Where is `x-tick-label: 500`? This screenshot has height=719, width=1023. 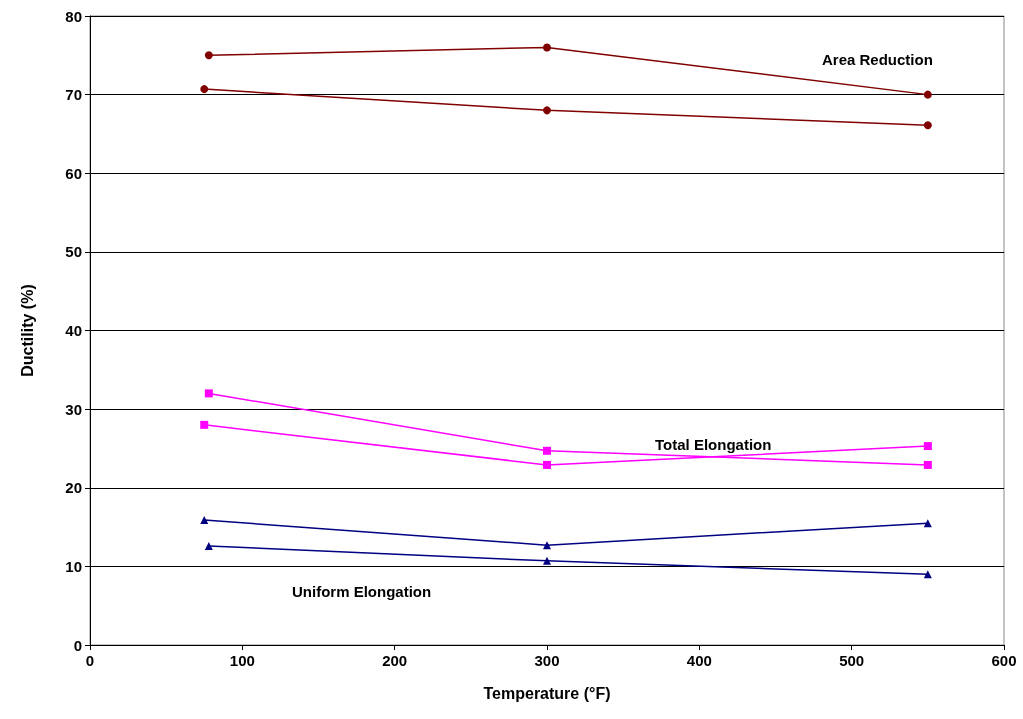
x-tick-label: 500 is located at coordinates (852, 660).